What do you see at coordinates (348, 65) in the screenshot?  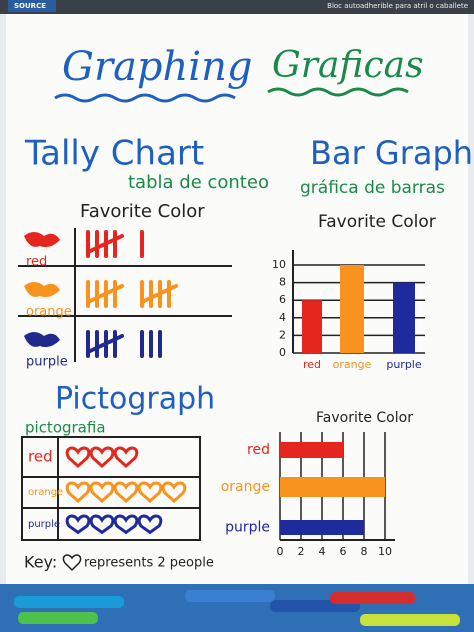 I see `title-es: Graficas` at bounding box center [348, 65].